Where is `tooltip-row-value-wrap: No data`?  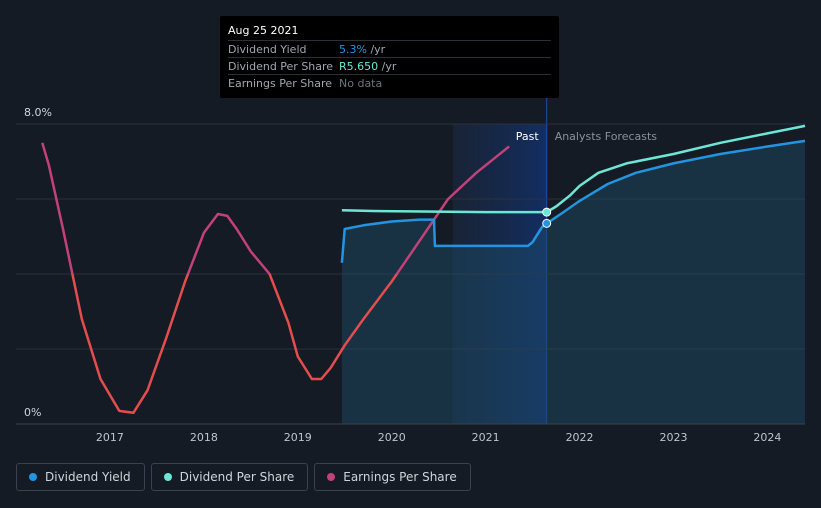 tooltip-row-value-wrap: No data is located at coordinates (360, 83).